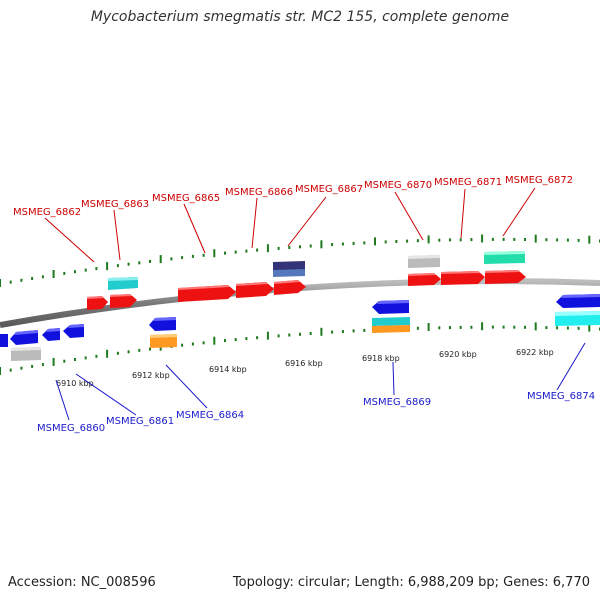  What do you see at coordinates (561, 396) in the screenshot?
I see `gene-label-msmeg-6874: MSMEG_6874` at bounding box center [561, 396].